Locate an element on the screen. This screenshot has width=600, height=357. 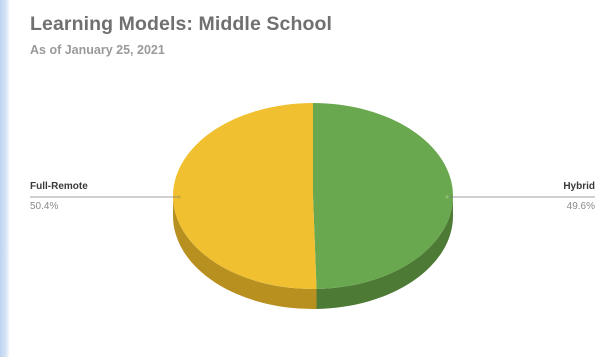
chart-title: Learning Models: Middle School is located at coordinates (181, 24).